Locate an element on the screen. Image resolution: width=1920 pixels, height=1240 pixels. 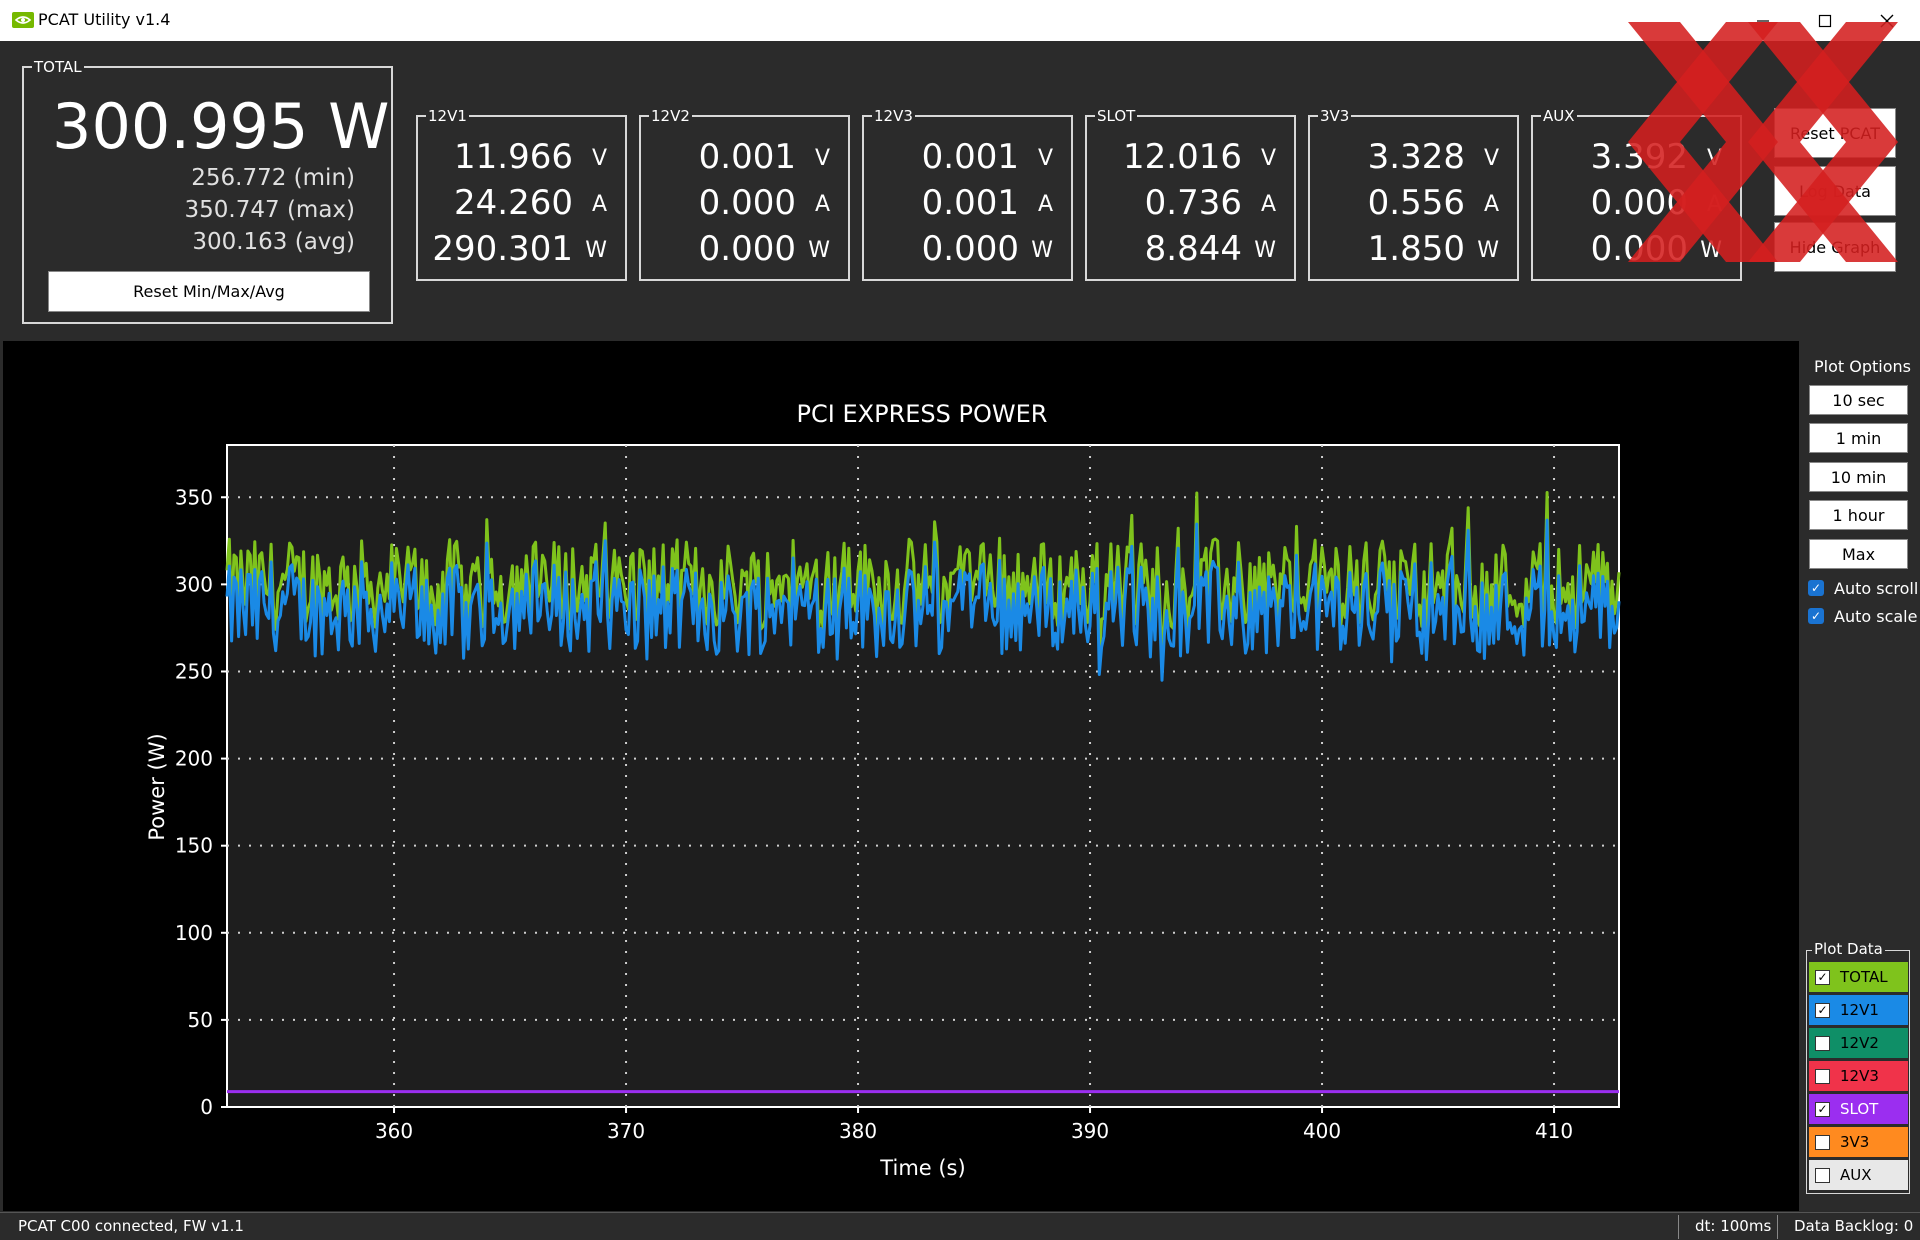
rail-group-12v3: 12V3 0.001 V 0.001 A 0.000 W is located at coordinates (967, 194).